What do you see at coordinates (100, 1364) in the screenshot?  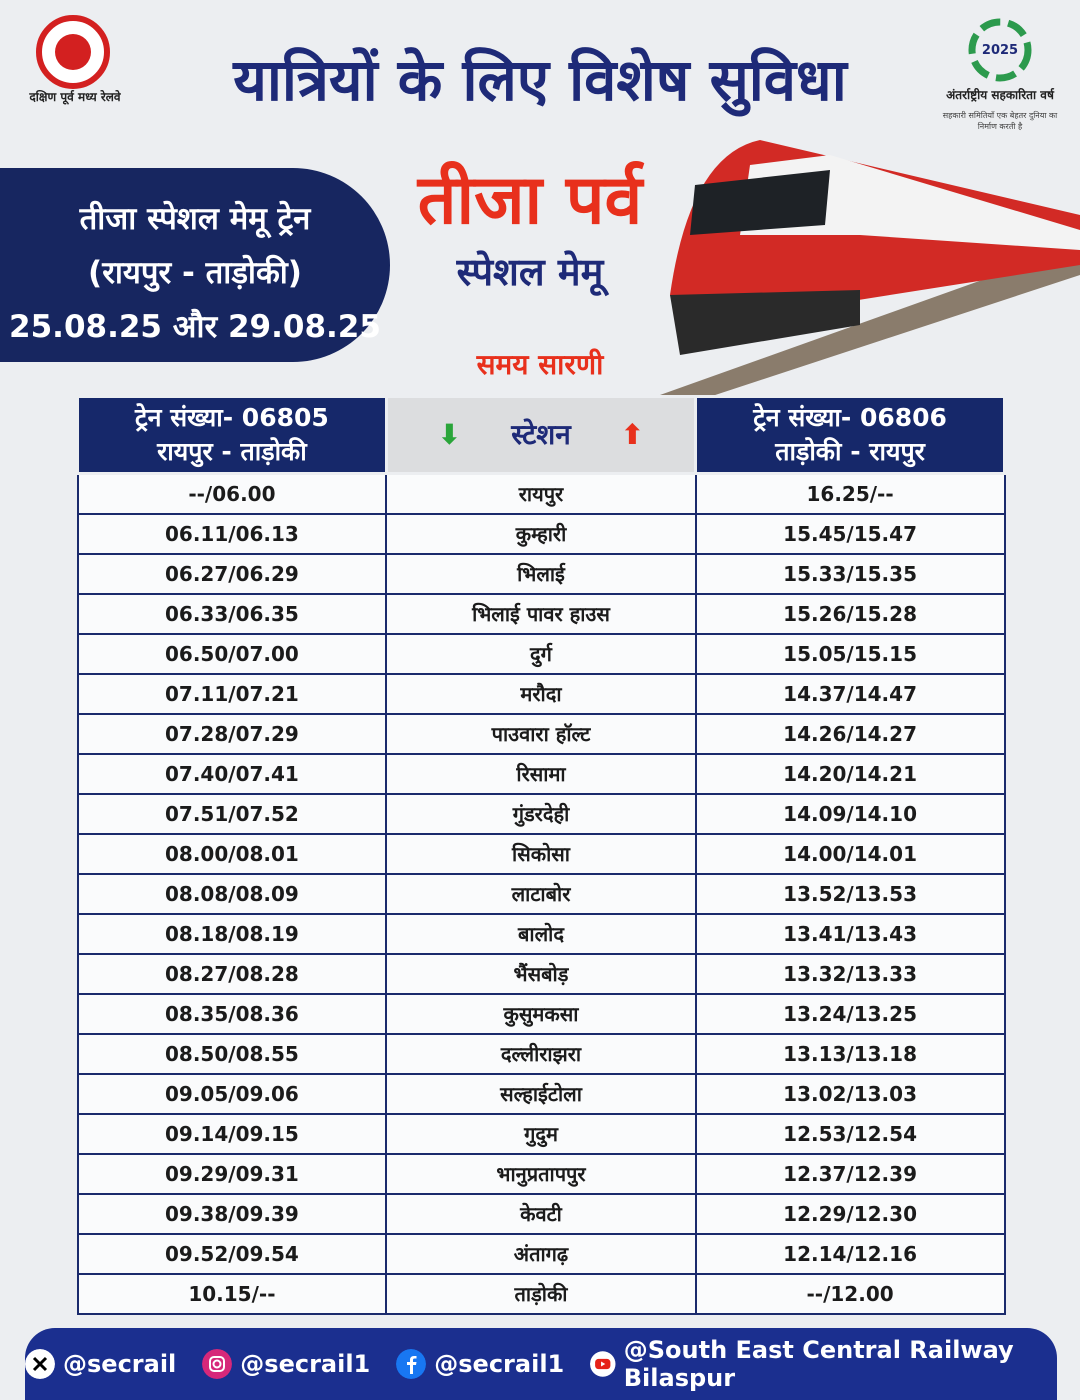 I see `social-x: @secrail` at bounding box center [100, 1364].